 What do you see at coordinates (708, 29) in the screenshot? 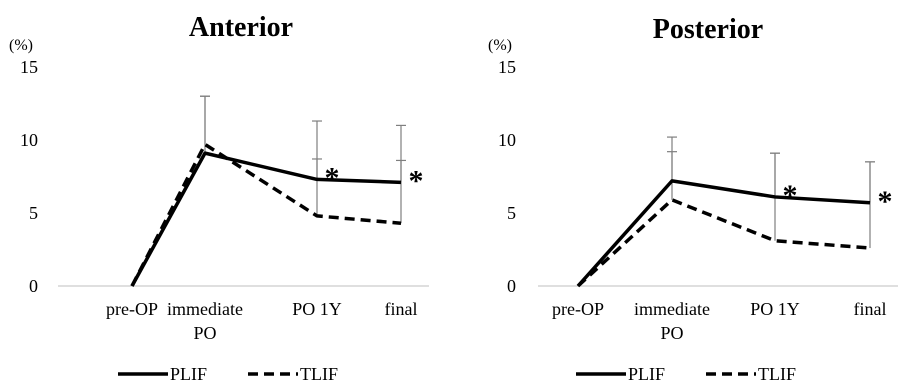
I see `chart-title: Posterior` at bounding box center [708, 29].